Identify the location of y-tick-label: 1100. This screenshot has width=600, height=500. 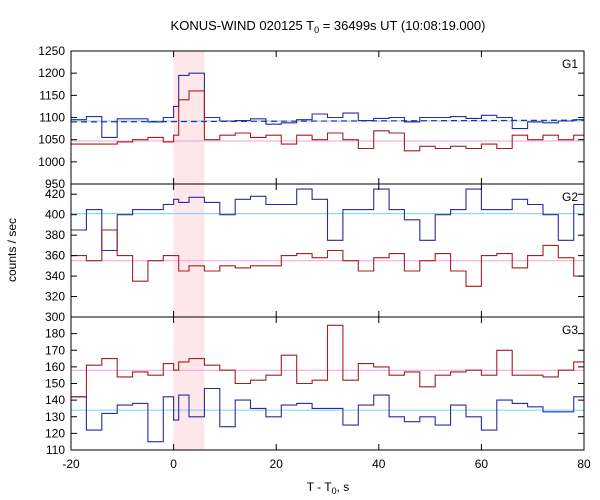
(52, 118).